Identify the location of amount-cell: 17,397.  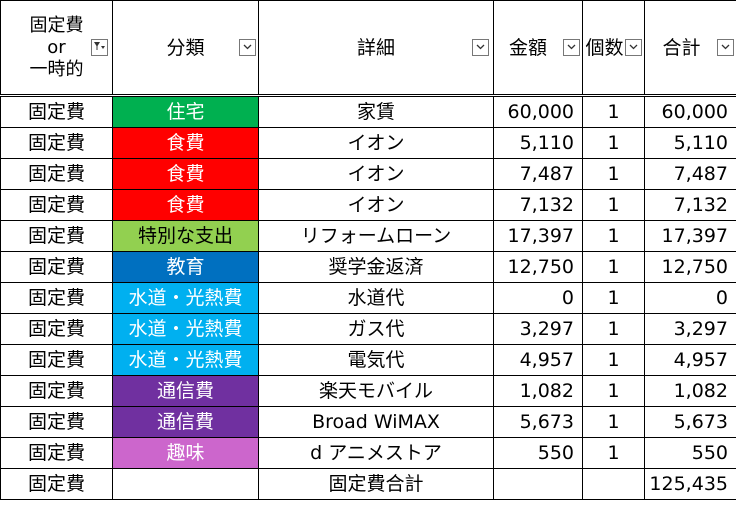
(538, 236).